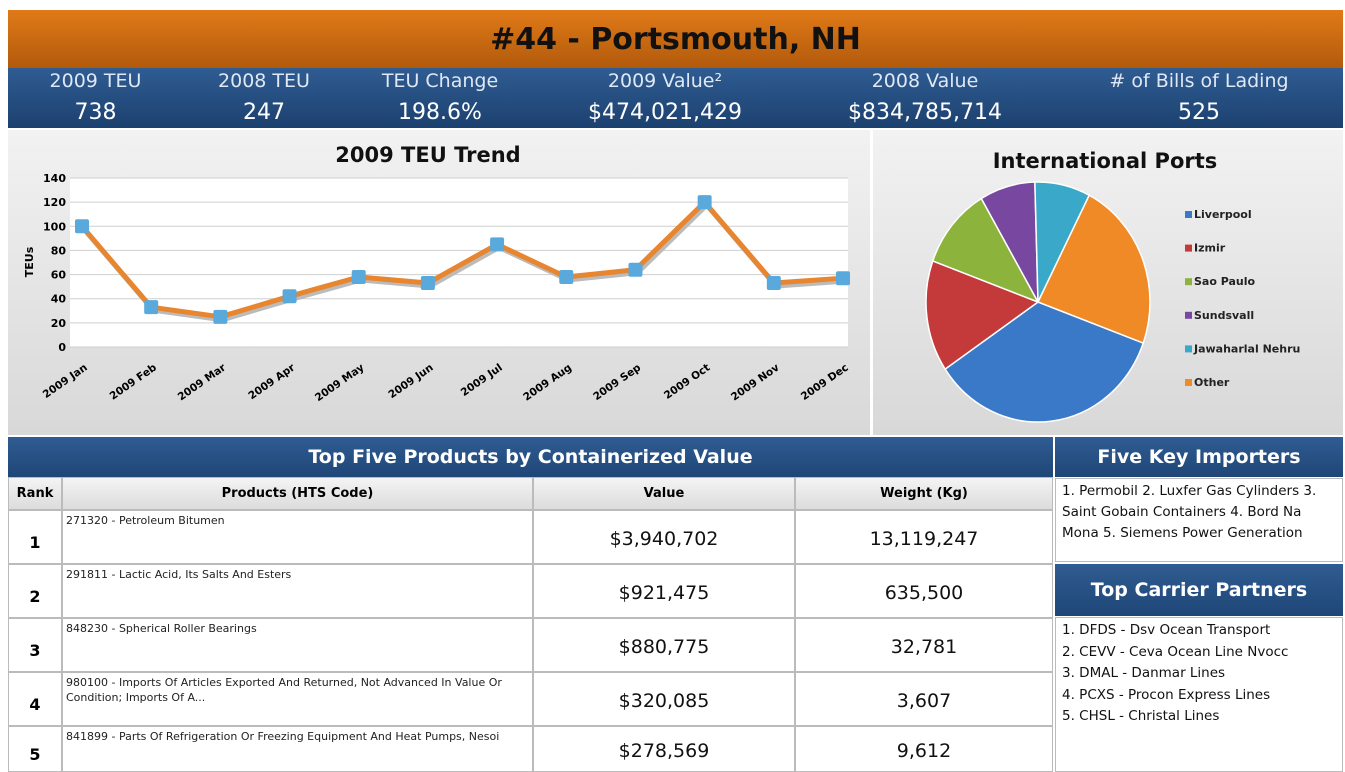 This screenshot has width=1345, height=772. What do you see at coordinates (687, 382) in the screenshot?
I see `x-tick-label: 2009 Oct` at bounding box center [687, 382].